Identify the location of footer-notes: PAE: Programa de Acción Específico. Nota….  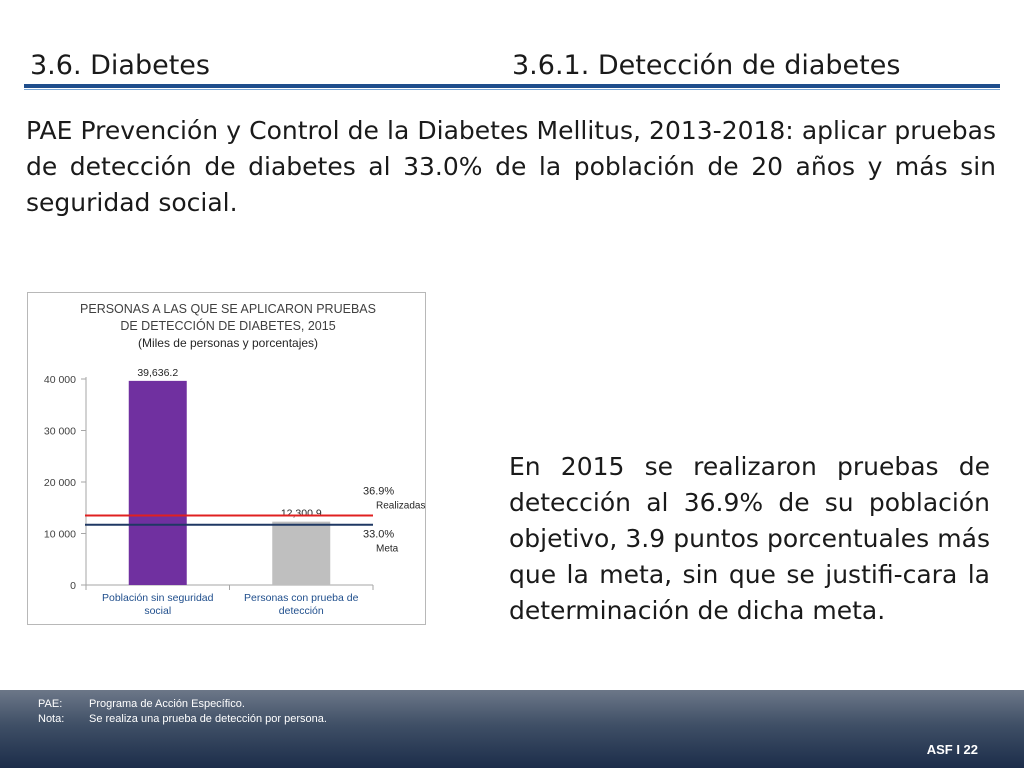
(182, 712).